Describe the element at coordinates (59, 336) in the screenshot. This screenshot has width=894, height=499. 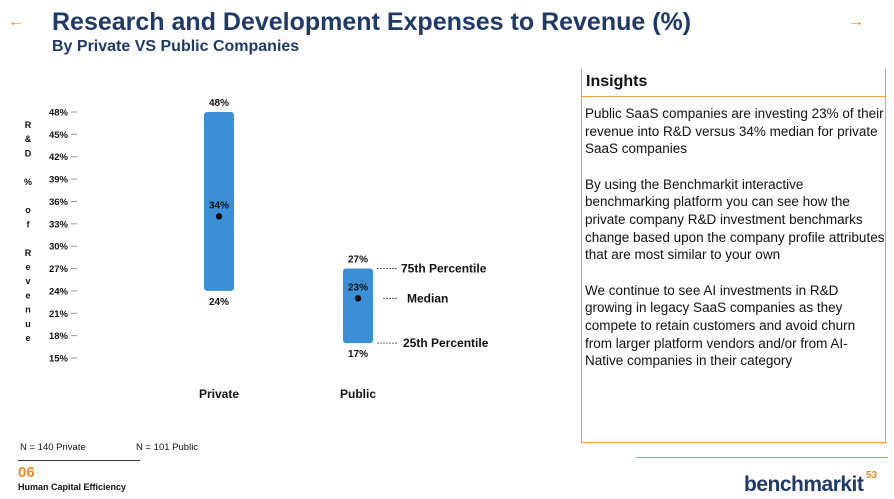
I see `y-tick-label: 18%` at that location.